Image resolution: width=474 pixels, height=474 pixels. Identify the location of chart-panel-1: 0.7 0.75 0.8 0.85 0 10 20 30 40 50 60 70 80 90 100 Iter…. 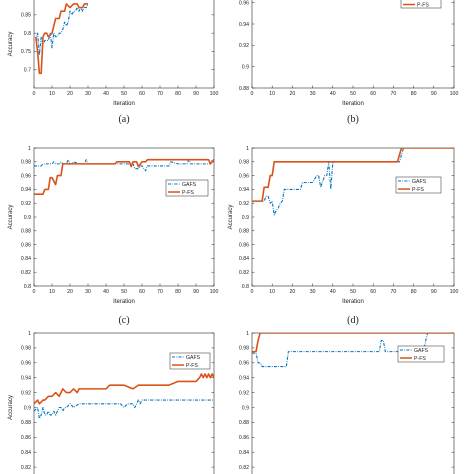
(113, 62).